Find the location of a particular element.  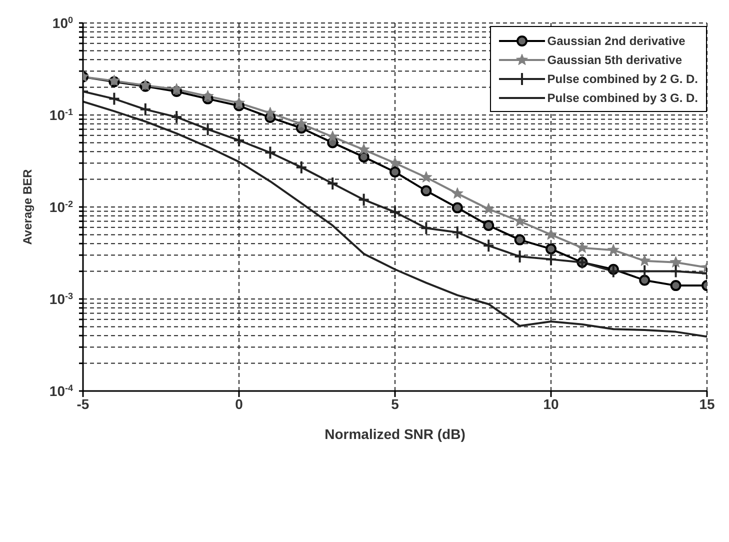

legend-label: Gaussian 2nd derivative is located at coordinates (616, 41).